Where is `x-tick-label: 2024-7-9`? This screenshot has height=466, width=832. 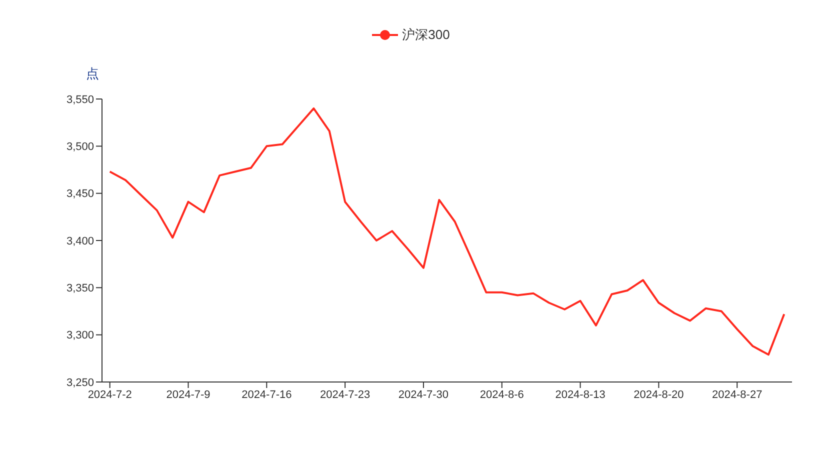 x-tick-label: 2024-7-9 is located at coordinates (188, 394).